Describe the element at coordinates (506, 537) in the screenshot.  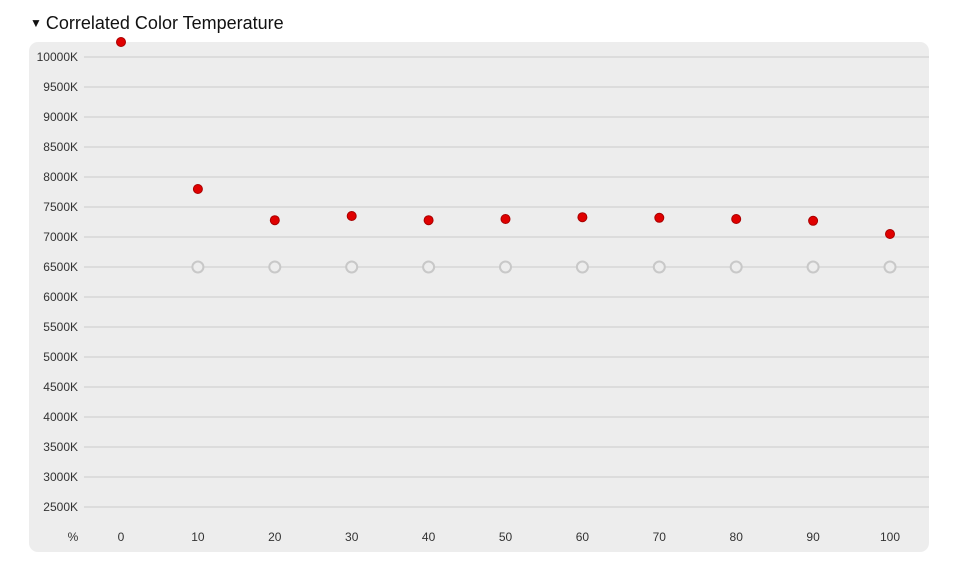
I see `x-tick-label: 50` at that location.